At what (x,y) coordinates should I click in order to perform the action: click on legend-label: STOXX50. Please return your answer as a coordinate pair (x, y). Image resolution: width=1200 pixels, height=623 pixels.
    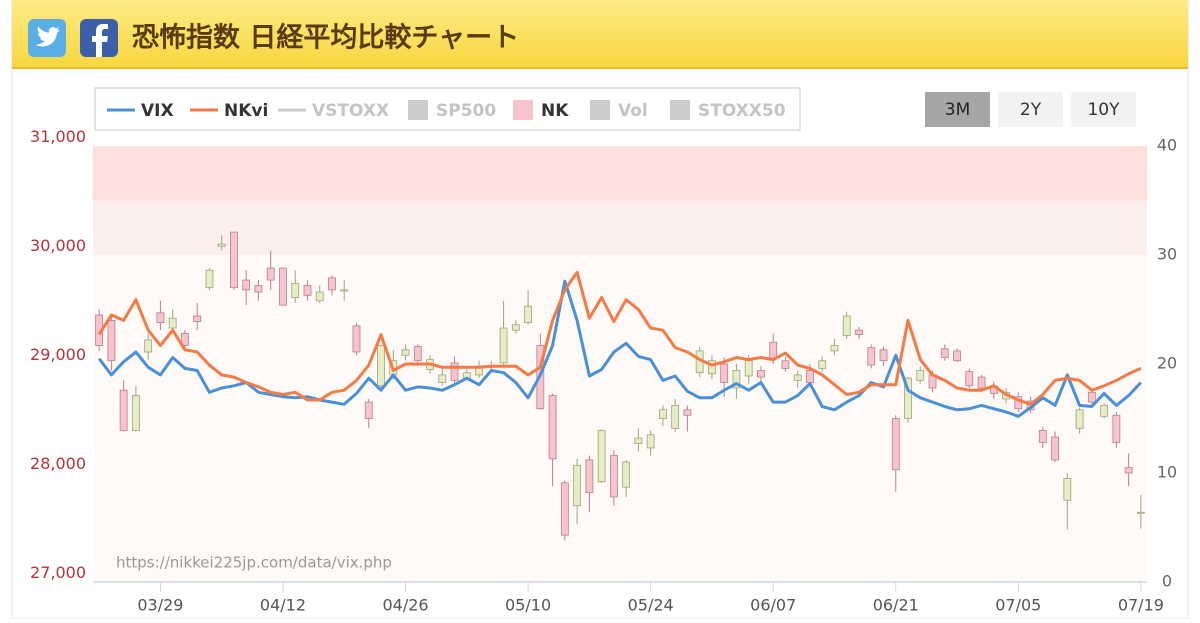
    Looking at the image, I should click on (742, 111).